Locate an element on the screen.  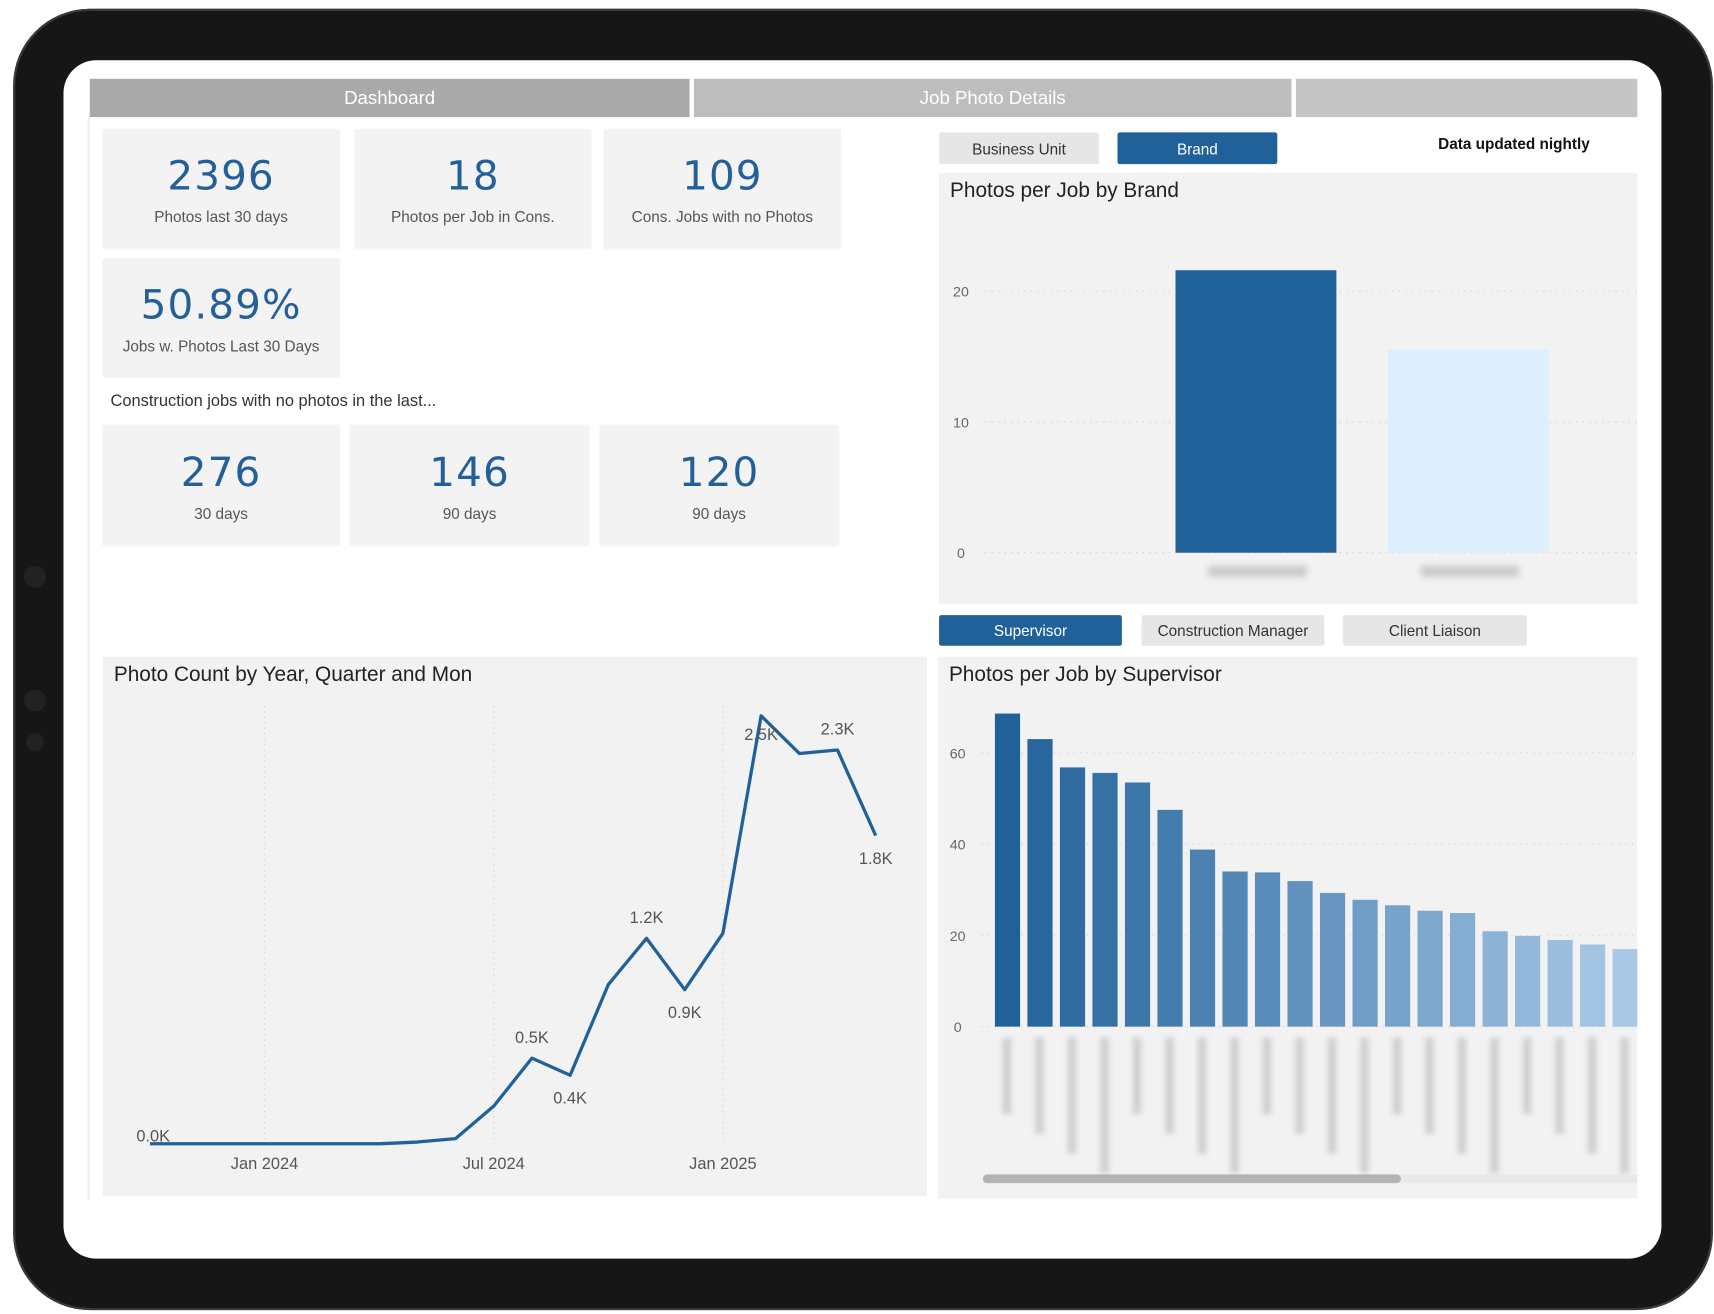
series-line is located at coordinates (513, 930).